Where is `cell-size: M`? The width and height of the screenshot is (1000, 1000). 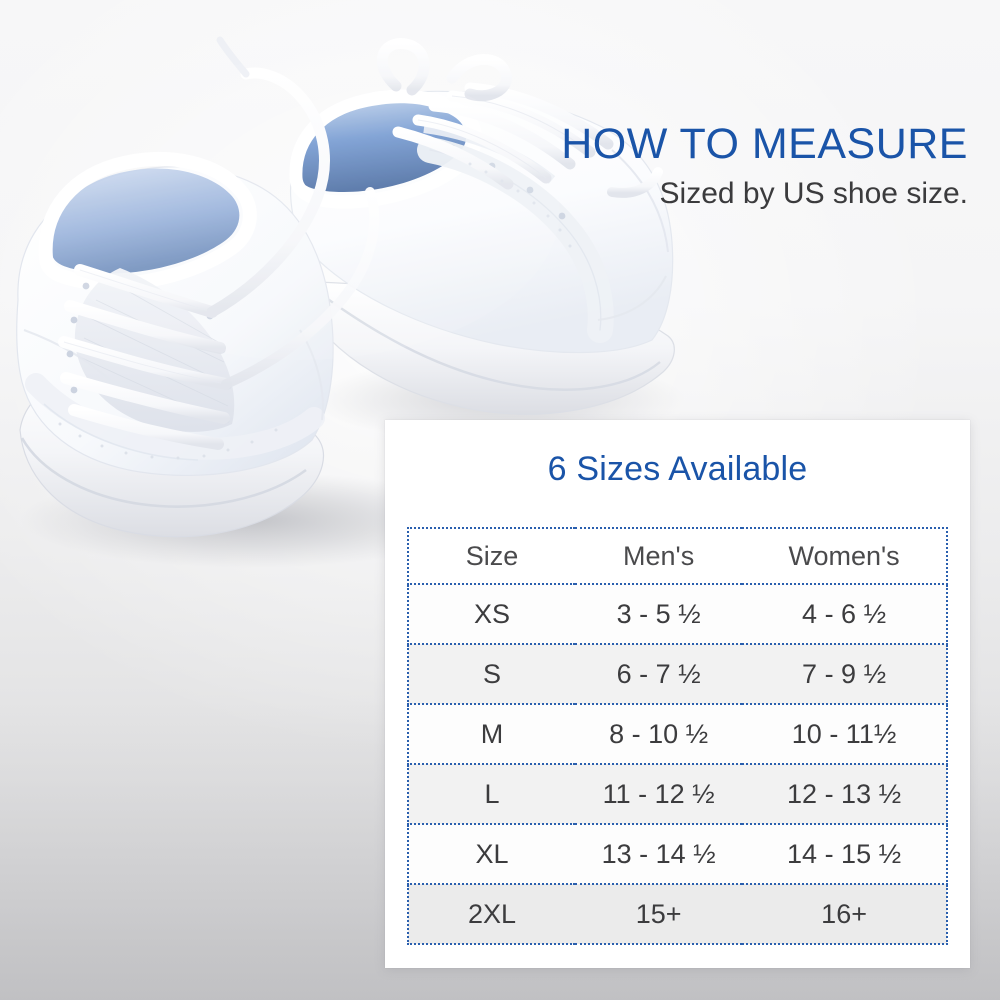
cell-size: M is located at coordinates (491, 734).